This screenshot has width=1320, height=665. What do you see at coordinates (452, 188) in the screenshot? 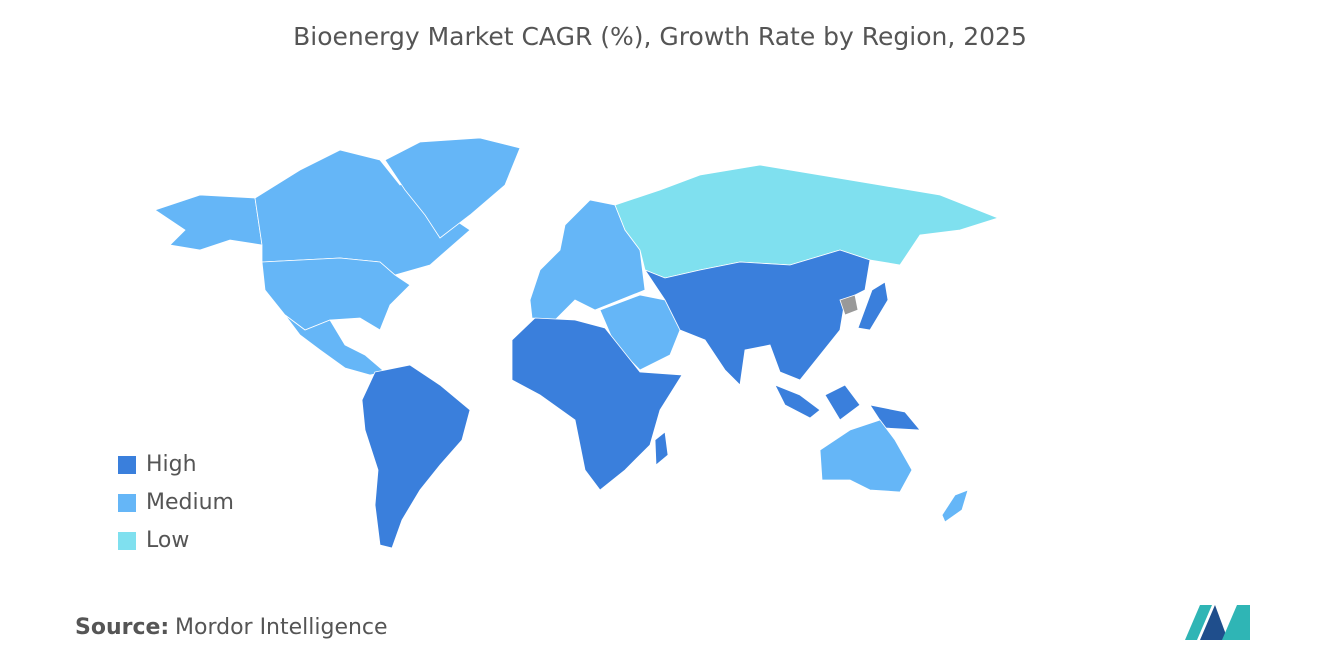
I see `region-greenland` at bounding box center [452, 188].